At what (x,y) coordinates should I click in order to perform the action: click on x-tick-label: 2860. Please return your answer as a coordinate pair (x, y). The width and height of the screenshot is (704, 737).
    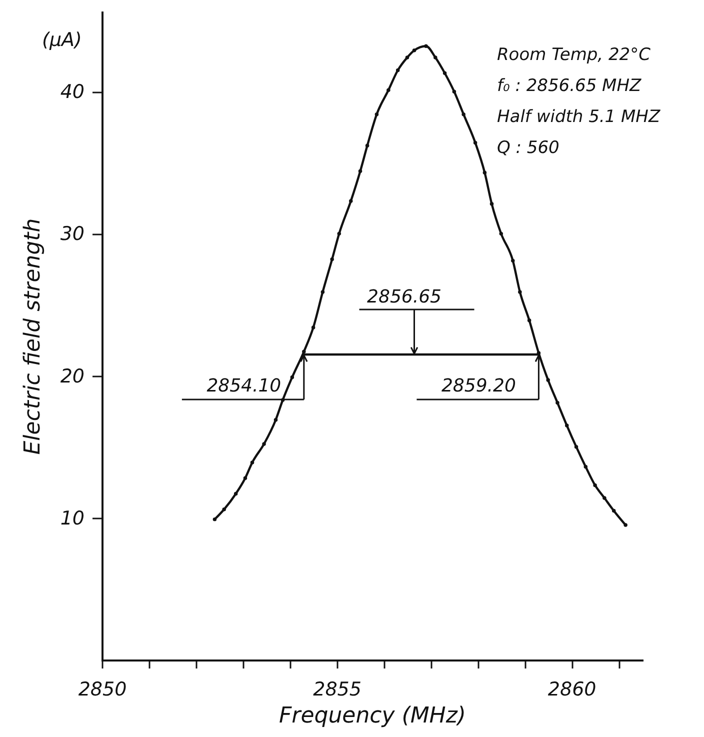
    Looking at the image, I should click on (572, 689).